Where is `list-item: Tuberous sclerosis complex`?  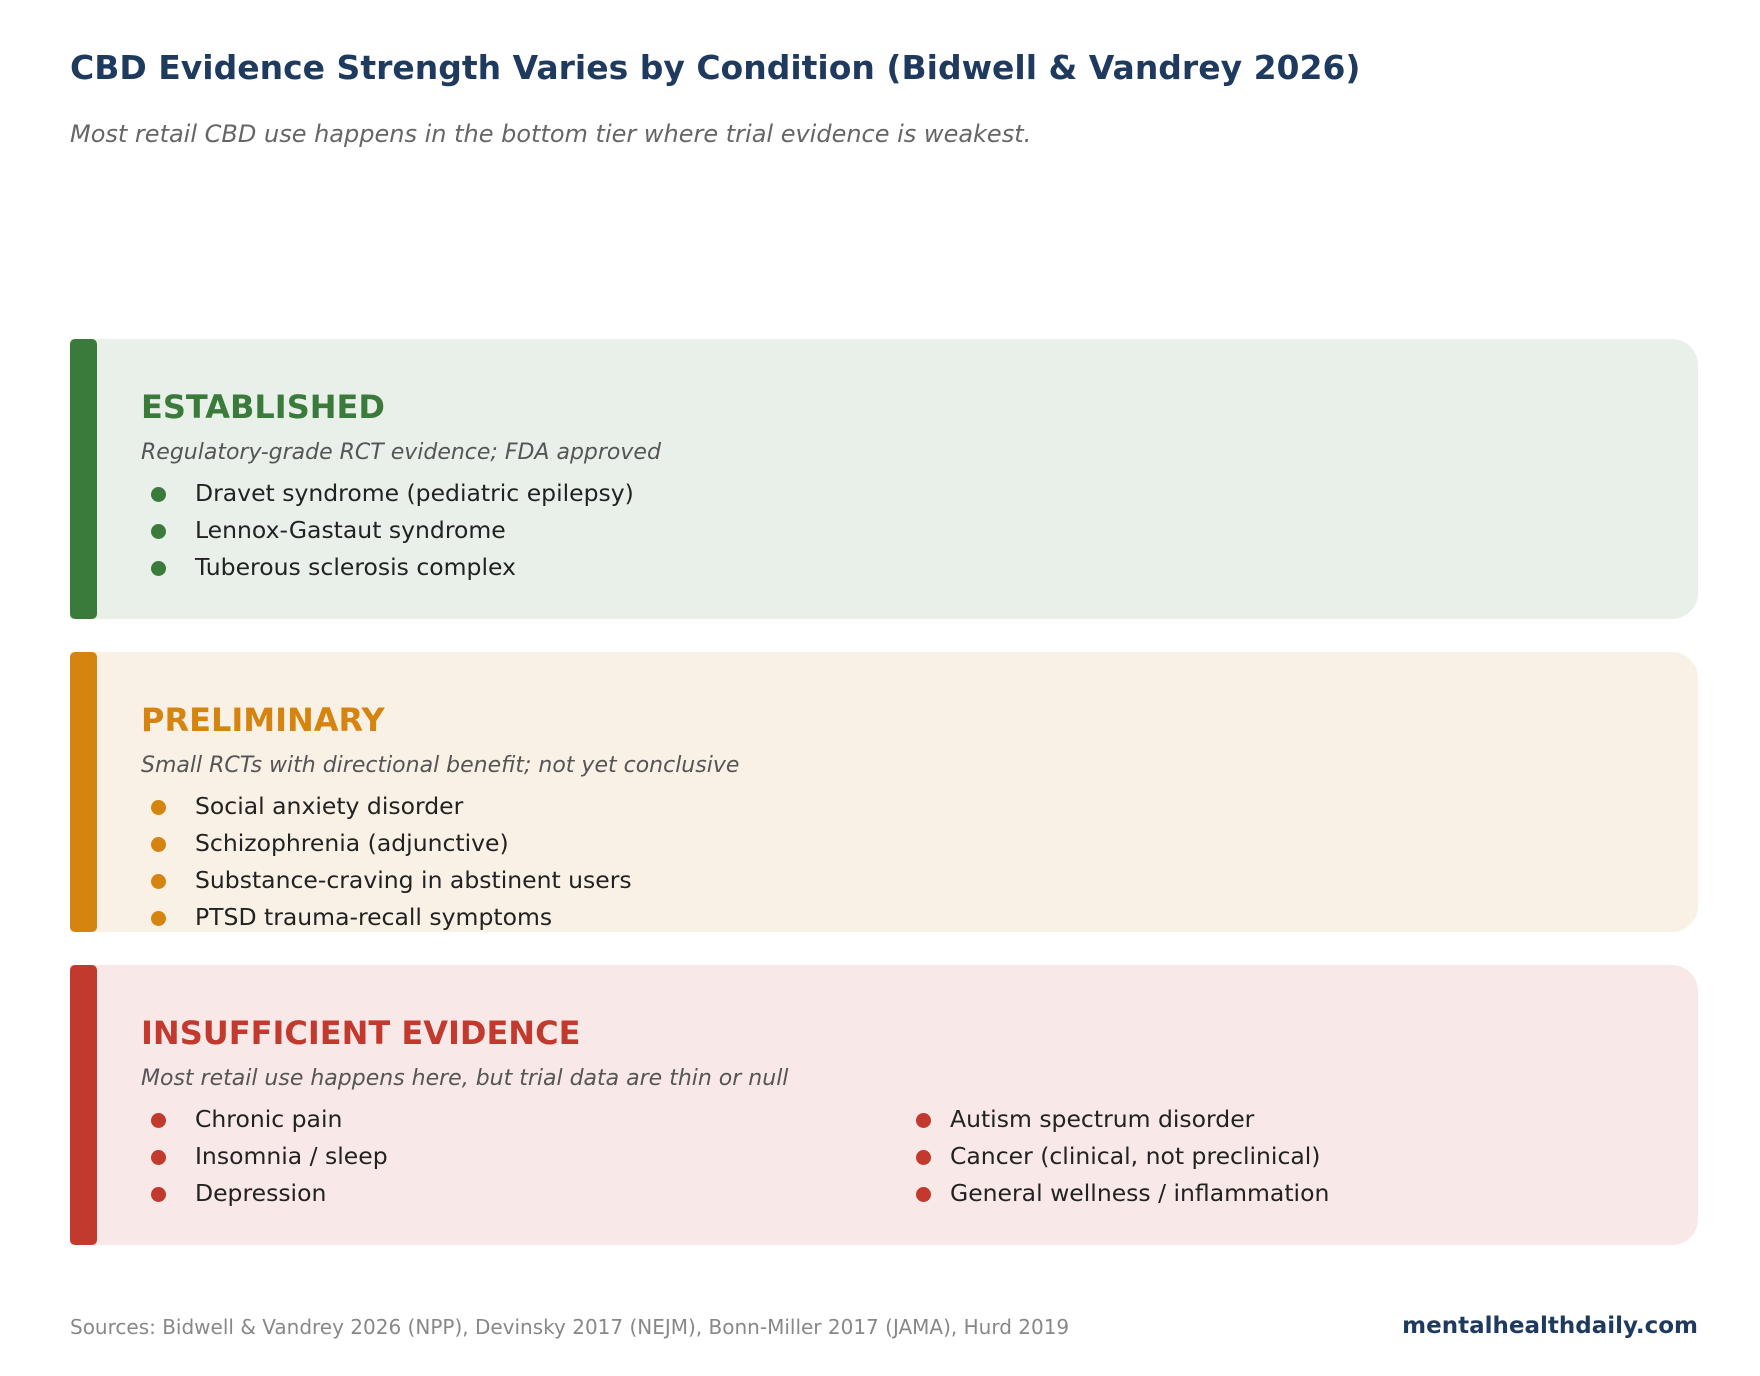
list-item: Tuberous sclerosis complex is located at coordinates (352, 567).